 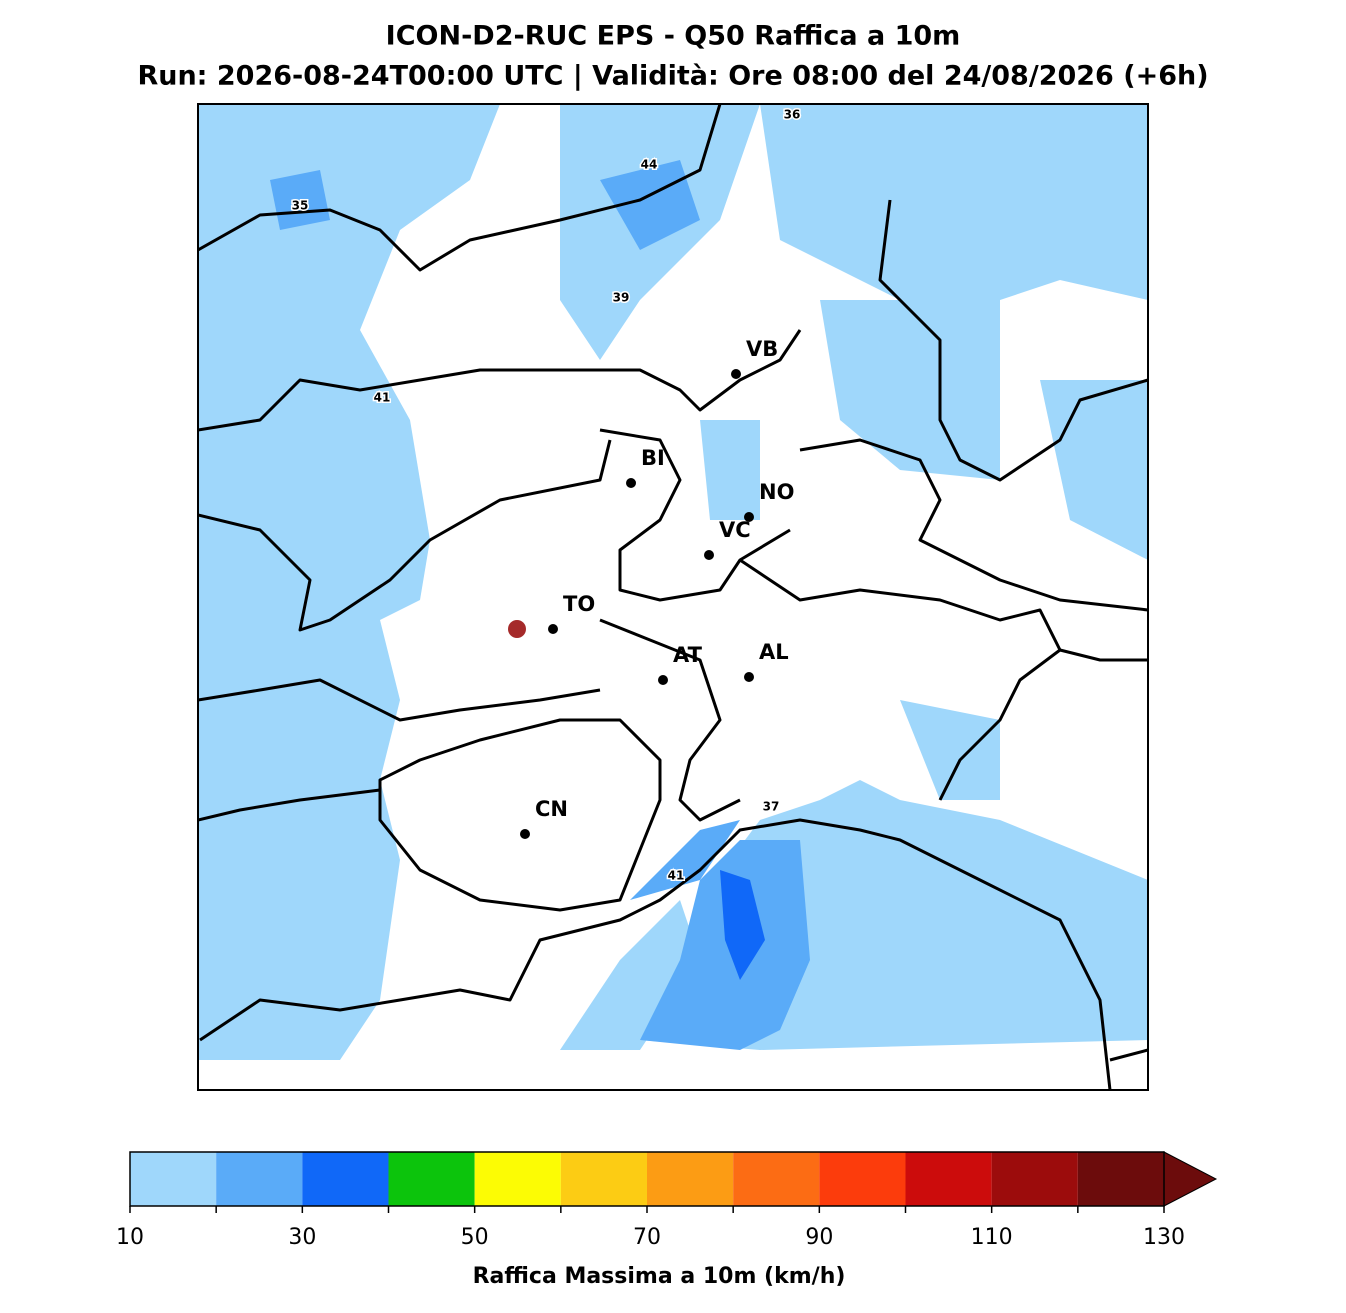 What do you see at coordinates (776, 492) in the screenshot?
I see `city-label: NO` at bounding box center [776, 492].